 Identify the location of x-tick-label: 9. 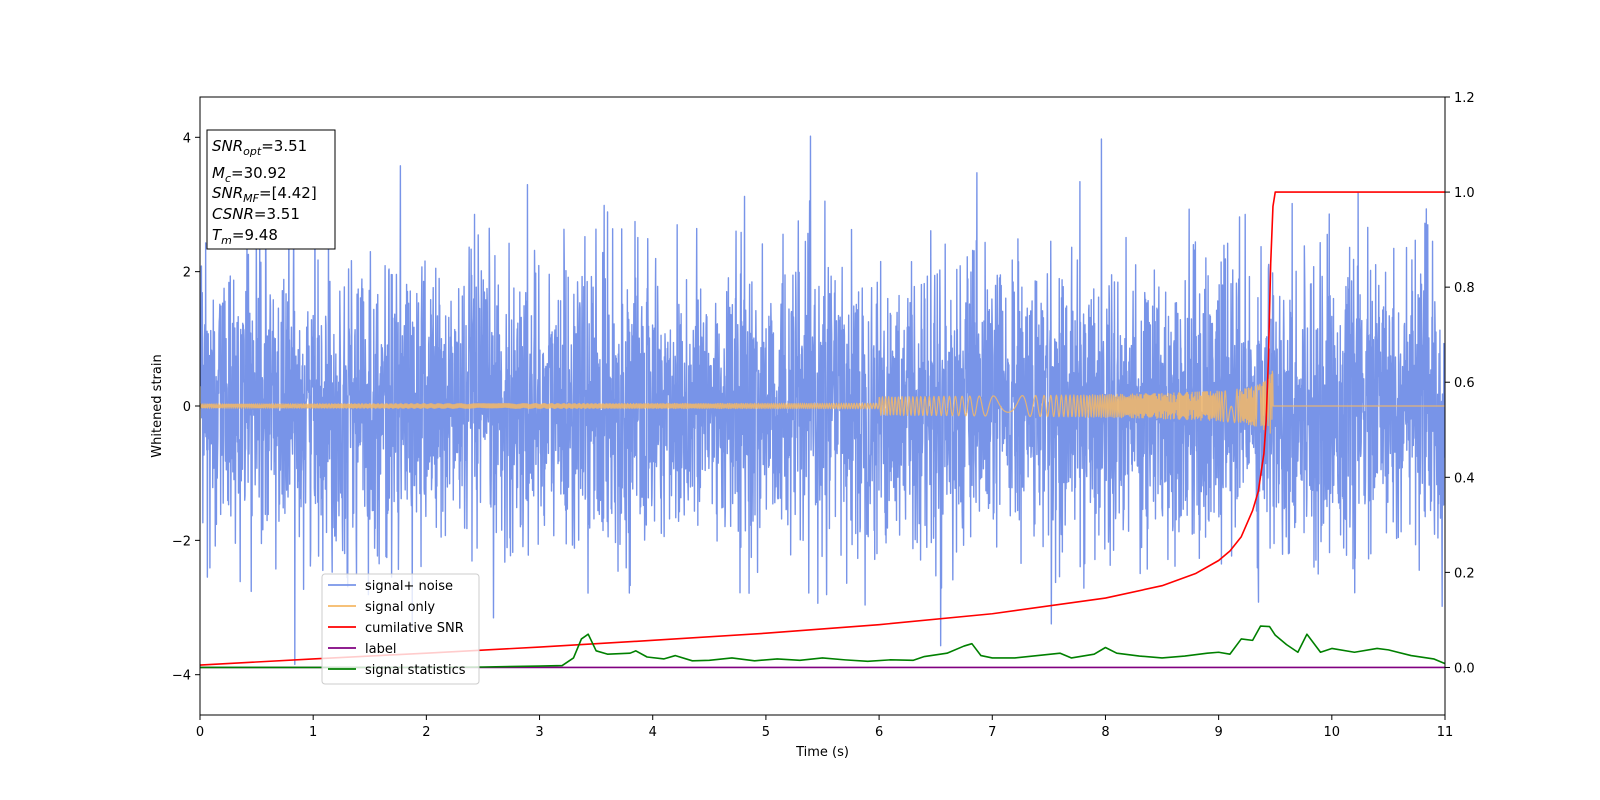
(1218, 732).